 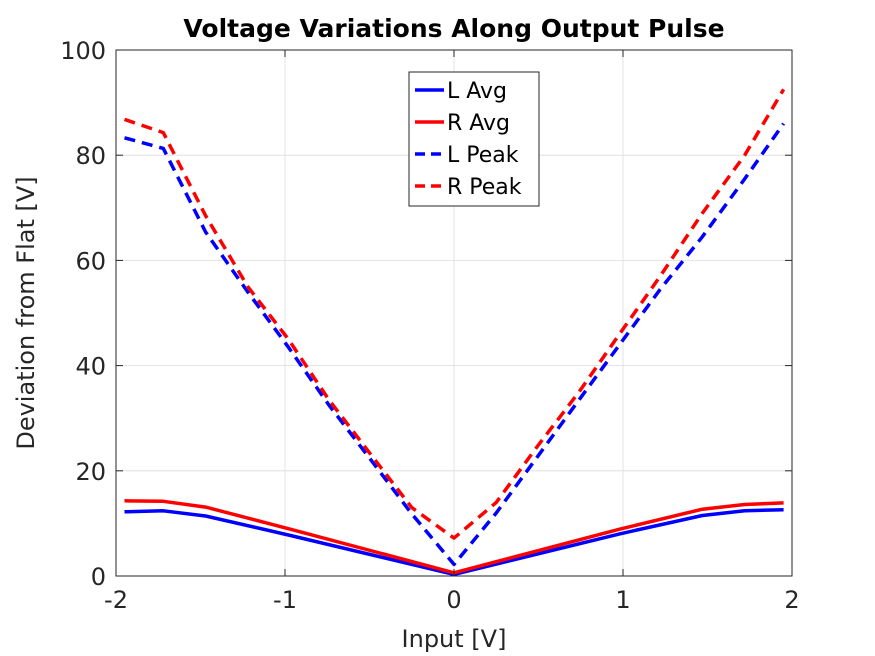 I want to click on legend: L Avg R Avg L Peak R Peak, so click(x=474, y=139).